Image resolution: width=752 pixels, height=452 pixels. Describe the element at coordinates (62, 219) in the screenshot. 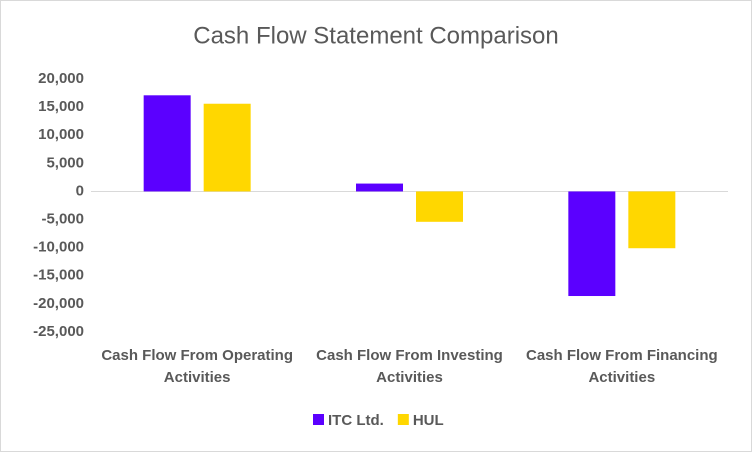

I see `y-tick-label: -5,000` at that location.